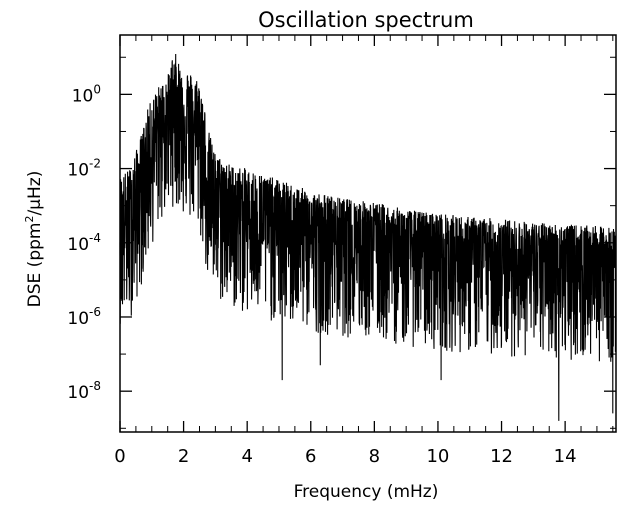  I want to click on y-axis-label: DSE (ppm2/µHz), so click(34, 239).